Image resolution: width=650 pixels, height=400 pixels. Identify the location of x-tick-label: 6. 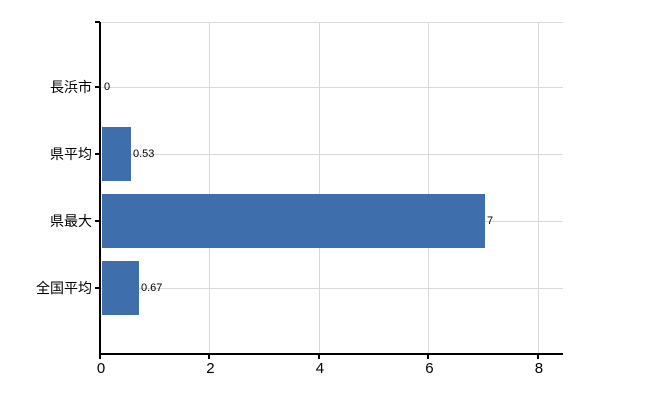
(429, 368).